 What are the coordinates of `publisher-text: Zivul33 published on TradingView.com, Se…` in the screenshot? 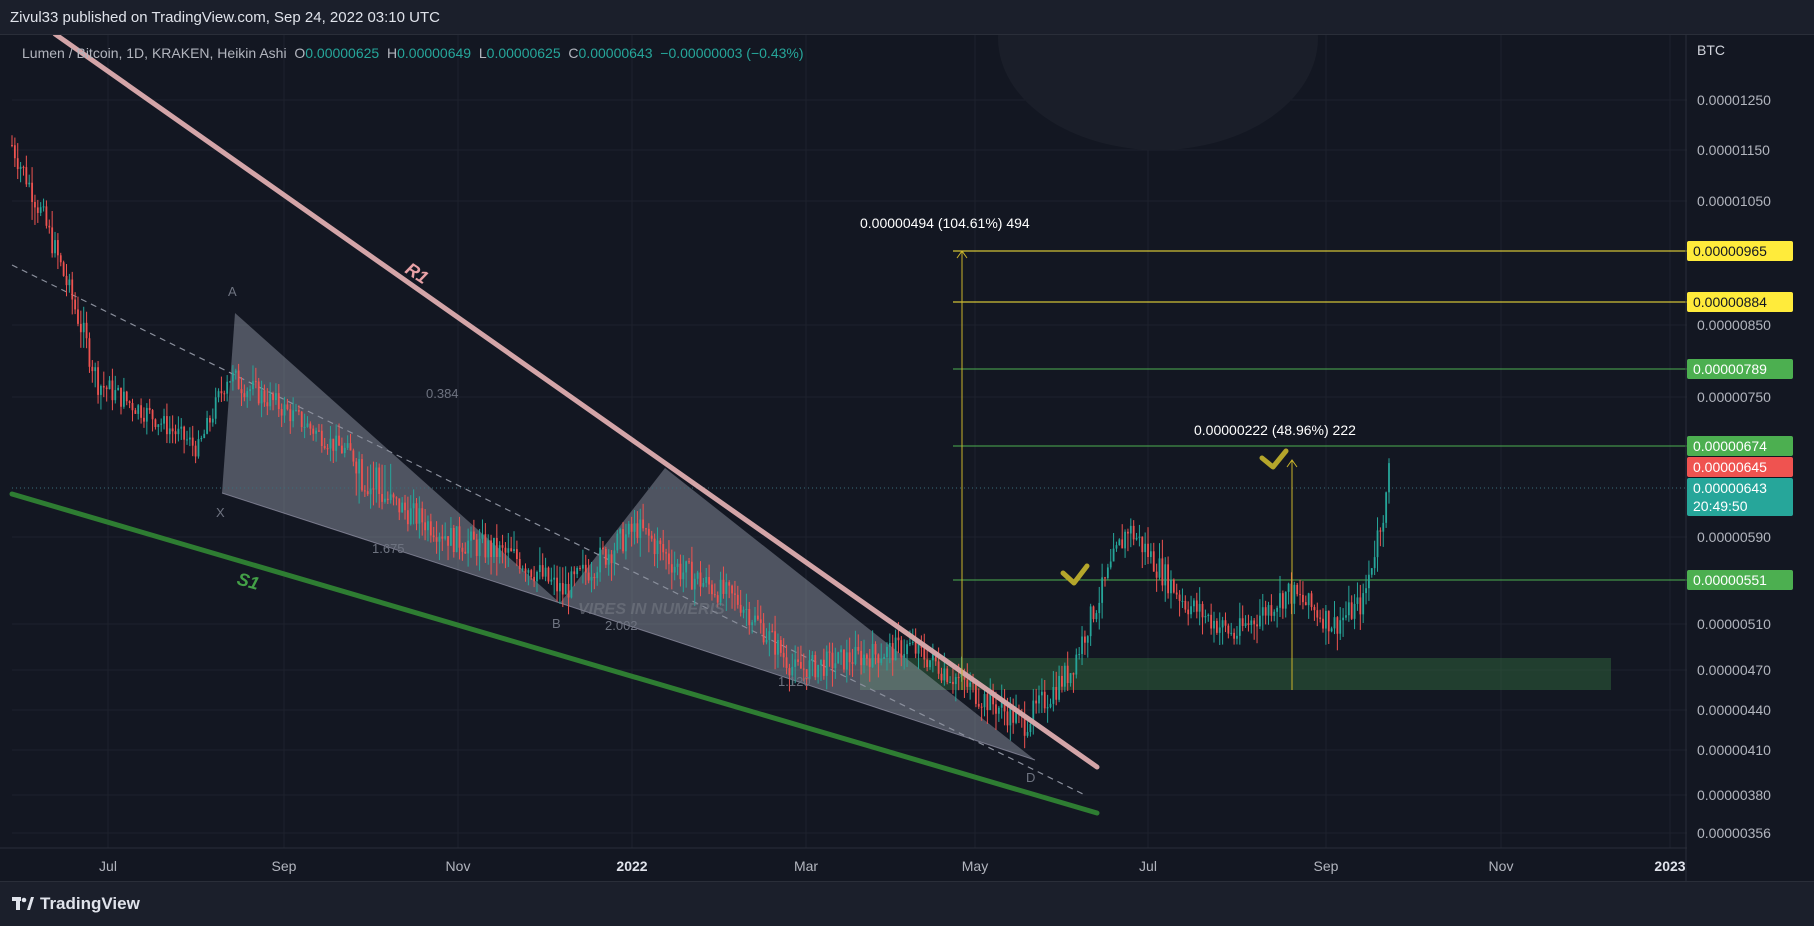 It's located at (225, 17).